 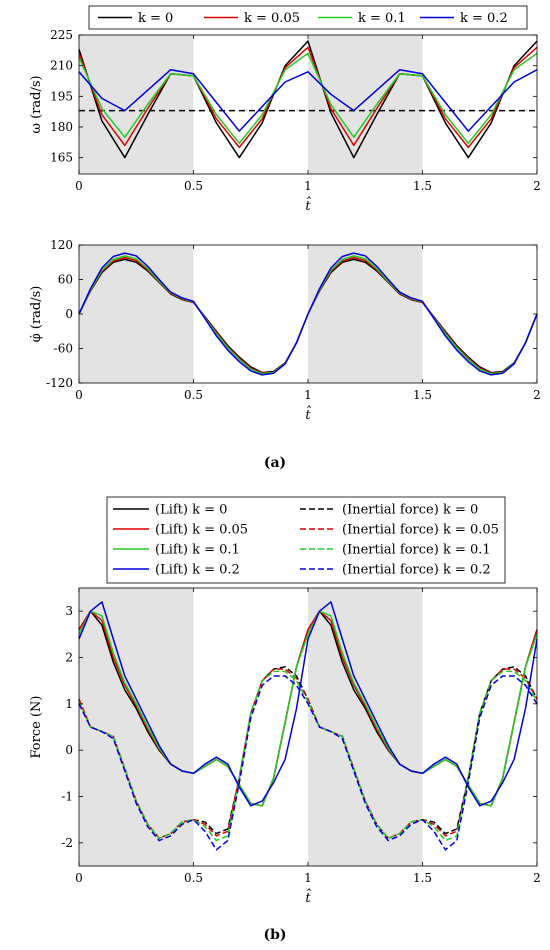 I want to click on y-tick-label: 60, so click(x=65, y=280).